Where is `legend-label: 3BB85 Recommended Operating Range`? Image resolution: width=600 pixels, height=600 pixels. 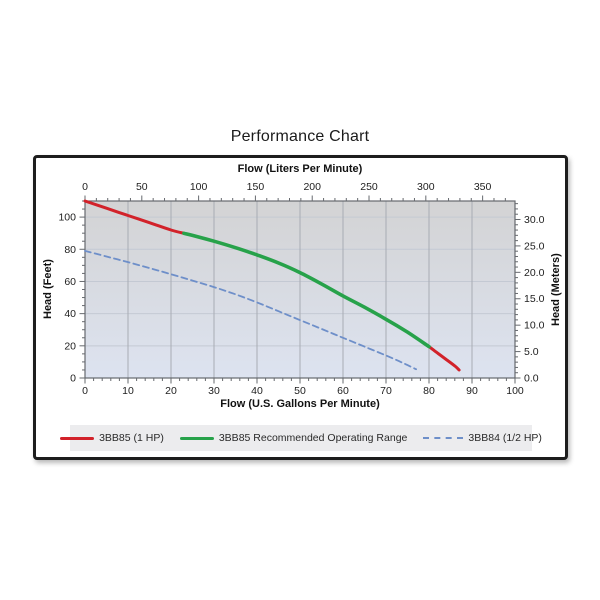
legend-label: 3BB85 Recommended Operating Range is located at coordinates (313, 438).